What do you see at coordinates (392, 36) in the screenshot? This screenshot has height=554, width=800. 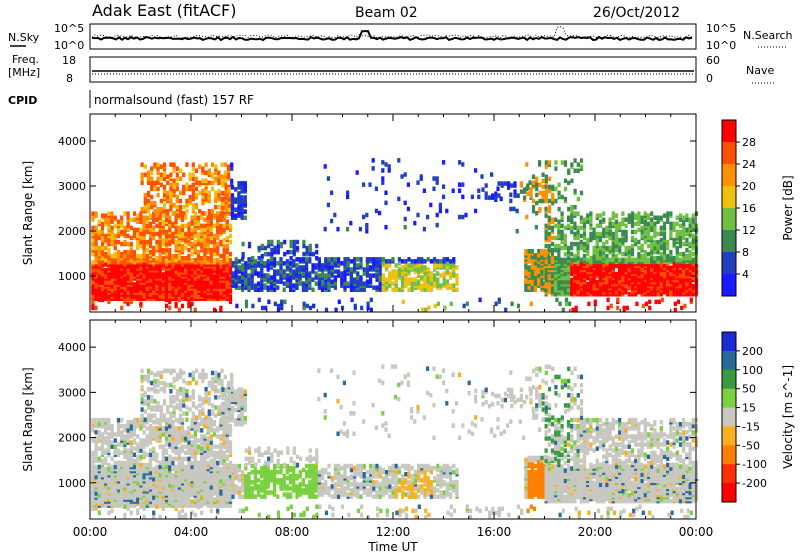 I see `noise-sky-trace` at bounding box center [392, 36].